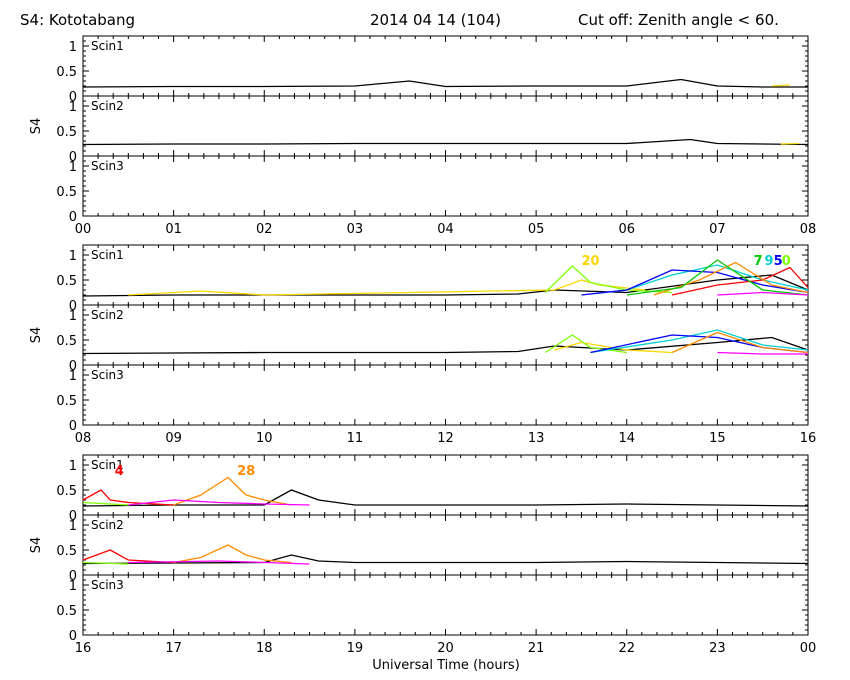 The width and height of the screenshot is (850, 680). Describe the element at coordinates (119, 471) in the screenshot. I see `prn-label: 4` at that location.